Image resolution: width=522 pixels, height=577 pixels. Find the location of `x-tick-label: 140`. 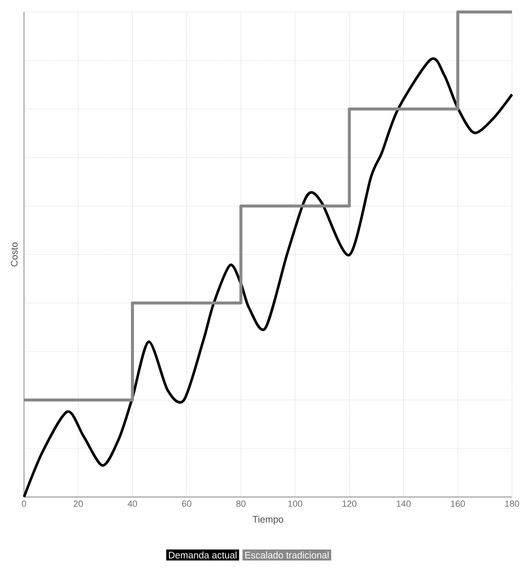

x-tick-label: 140 is located at coordinates (403, 503).